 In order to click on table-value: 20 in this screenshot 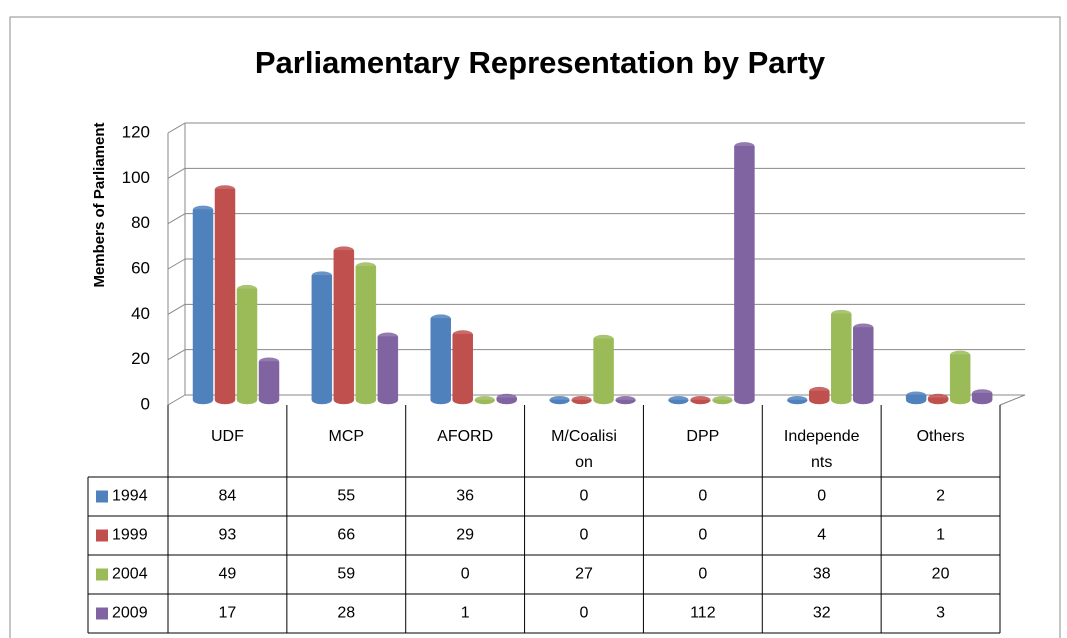, I will do `click(941, 574)`.